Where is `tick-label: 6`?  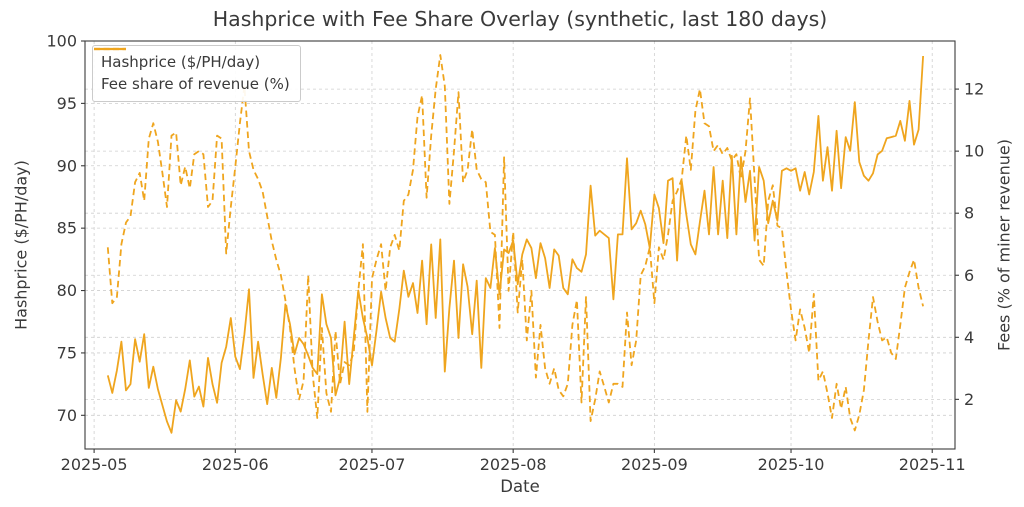
tick-label: 6 is located at coordinates (969, 275).